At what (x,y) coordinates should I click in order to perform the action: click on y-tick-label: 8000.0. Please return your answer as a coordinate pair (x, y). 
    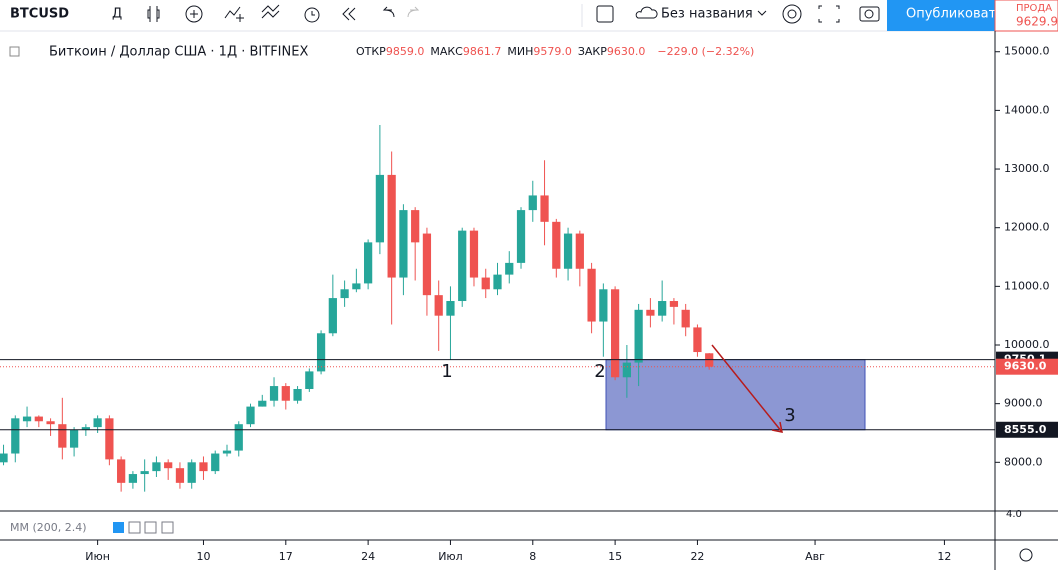
    Looking at the image, I should click on (1023, 461).